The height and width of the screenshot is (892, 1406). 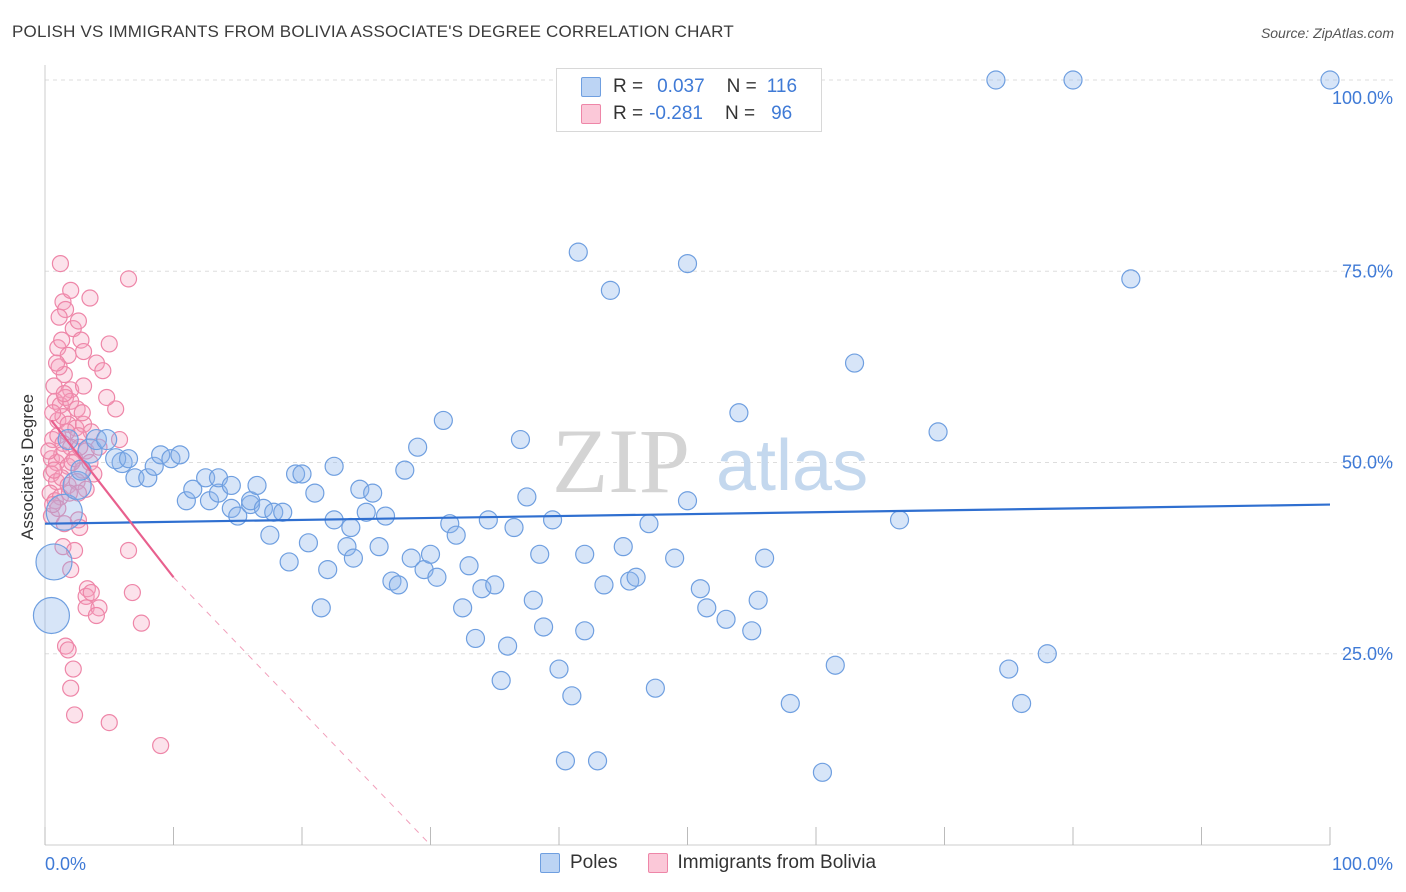 I want to click on y-tick-label: 100.0%, so click(x=1362, y=98).